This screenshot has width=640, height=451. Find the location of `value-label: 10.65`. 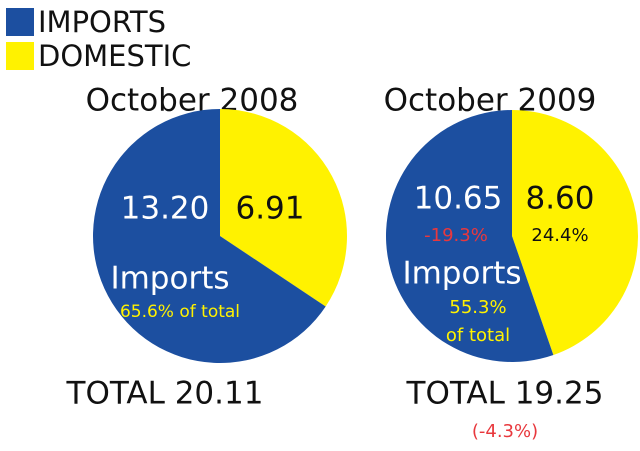

value-label: 10.65 is located at coordinates (458, 199).